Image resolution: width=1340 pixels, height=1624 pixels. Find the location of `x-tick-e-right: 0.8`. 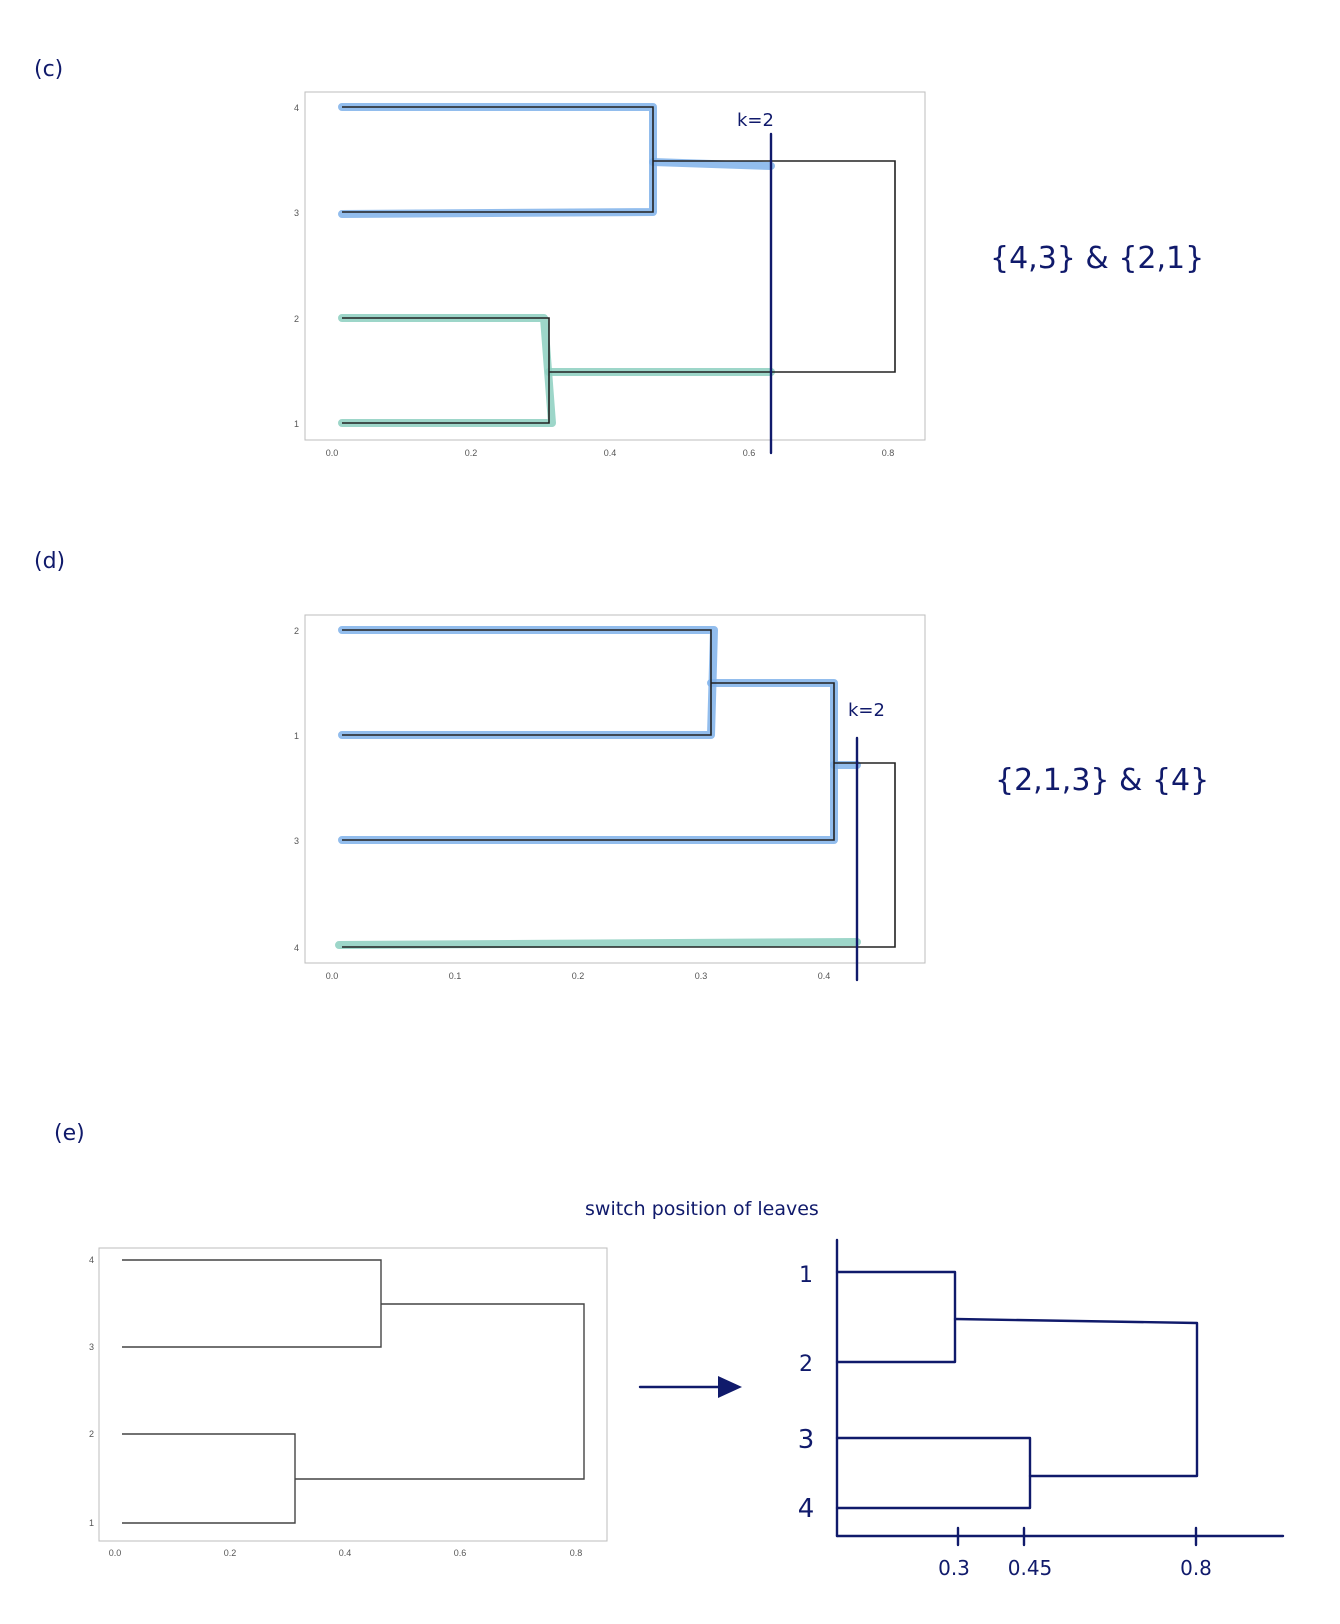

x-tick-e-right: 0.8 is located at coordinates (1196, 1568).